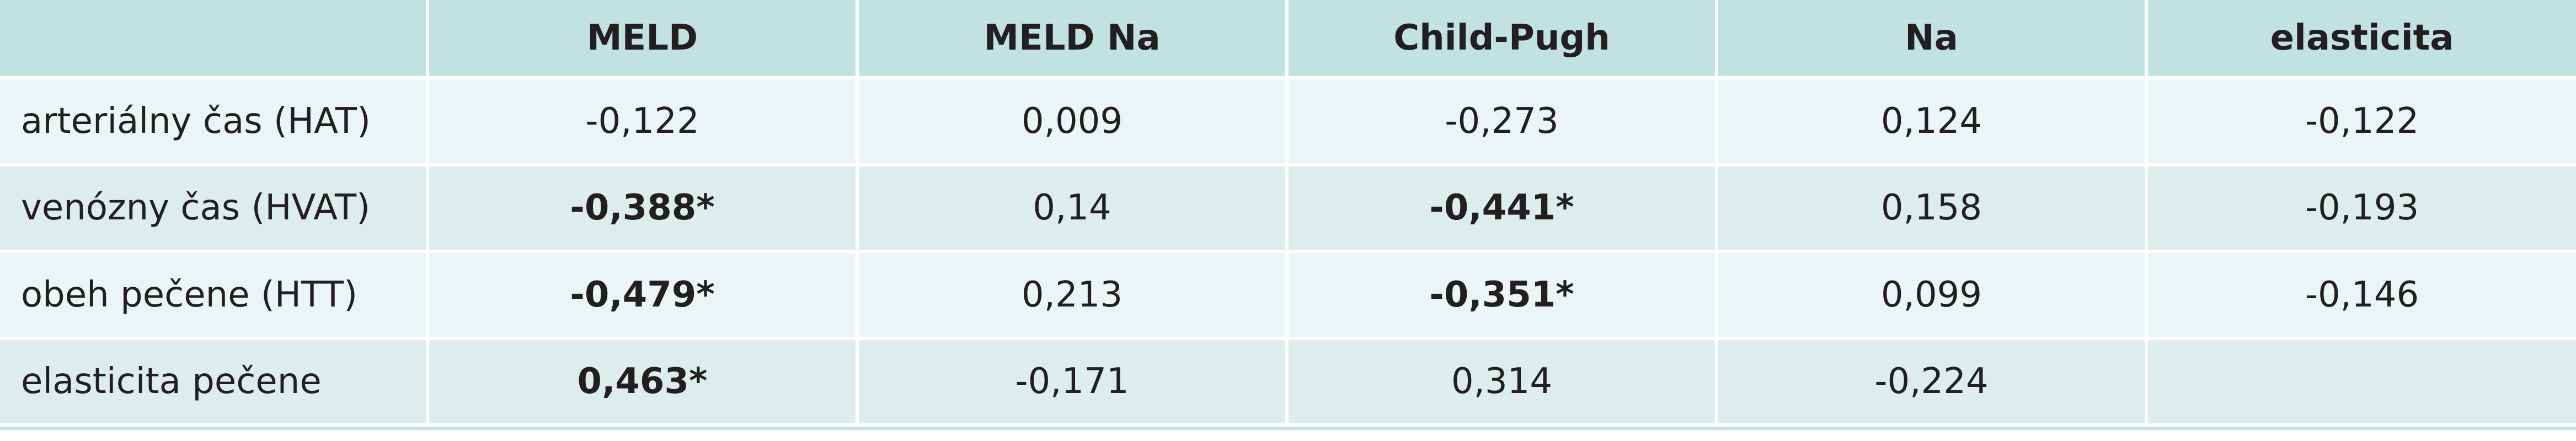  Describe the element at coordinates (2361, 208) in the screenshot. I see `table-cell: -0,193` at that location.